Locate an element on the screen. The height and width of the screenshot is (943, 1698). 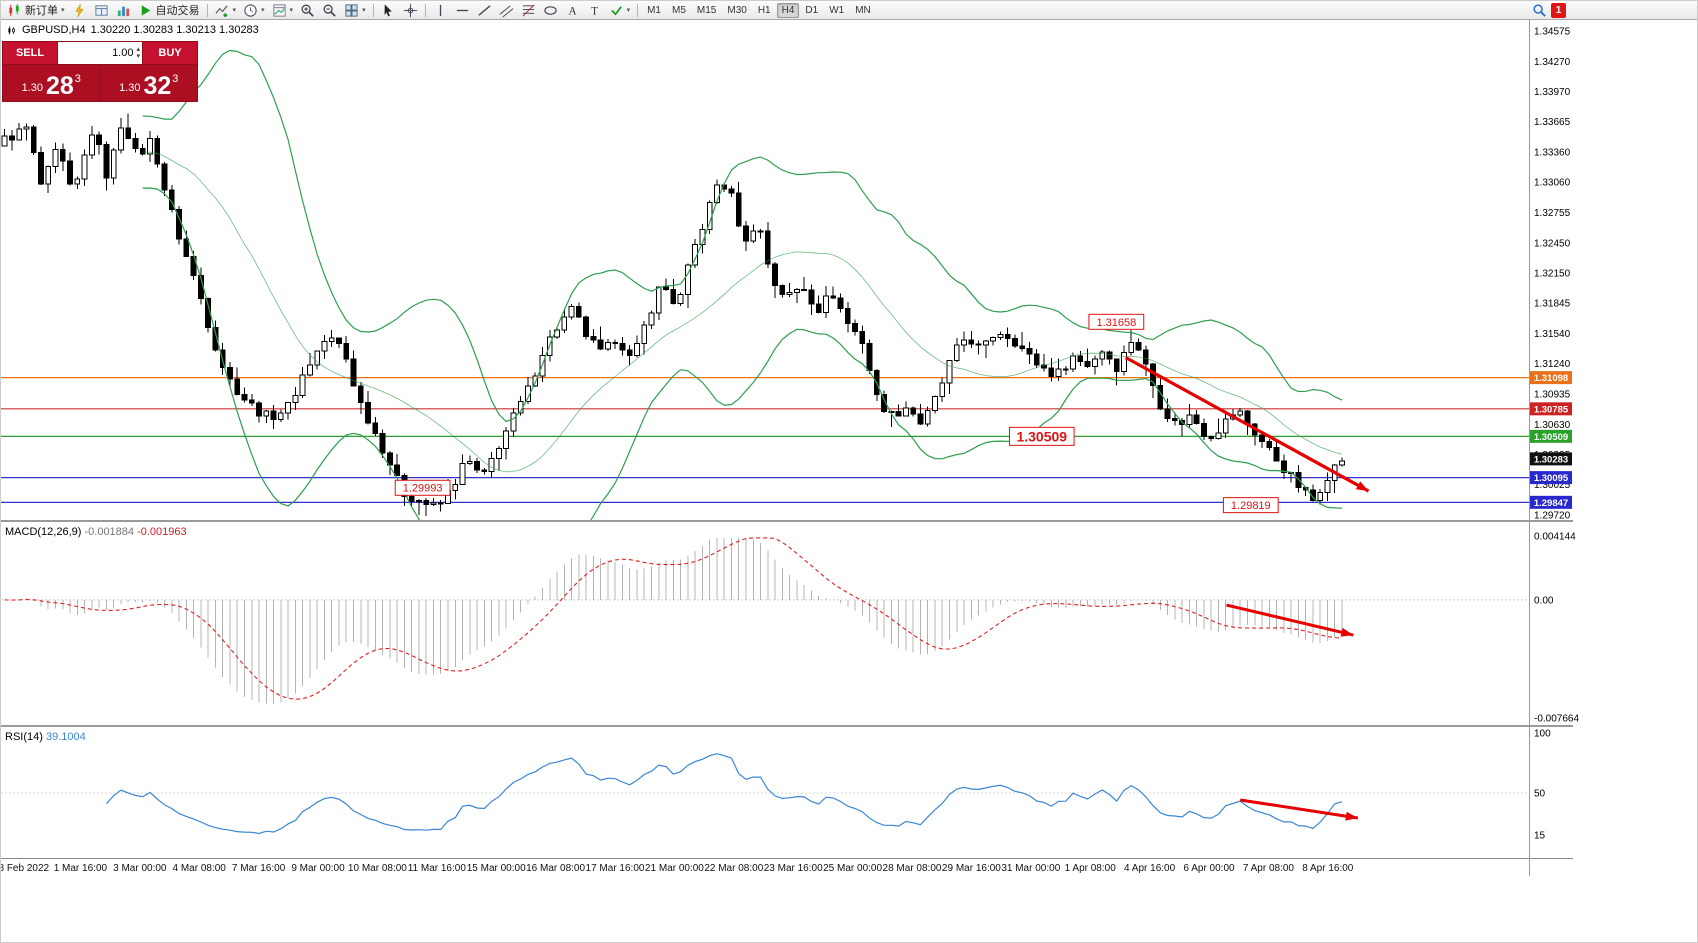
svg-text: 1.33970 is located at coordinates (1552, 92).